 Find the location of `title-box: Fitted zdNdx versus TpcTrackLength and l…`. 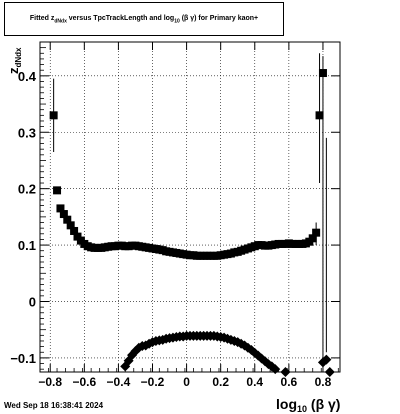

title-box: Fitted zdNdx versus TpcTrackLength and l… is located at coordinates (144, 19).